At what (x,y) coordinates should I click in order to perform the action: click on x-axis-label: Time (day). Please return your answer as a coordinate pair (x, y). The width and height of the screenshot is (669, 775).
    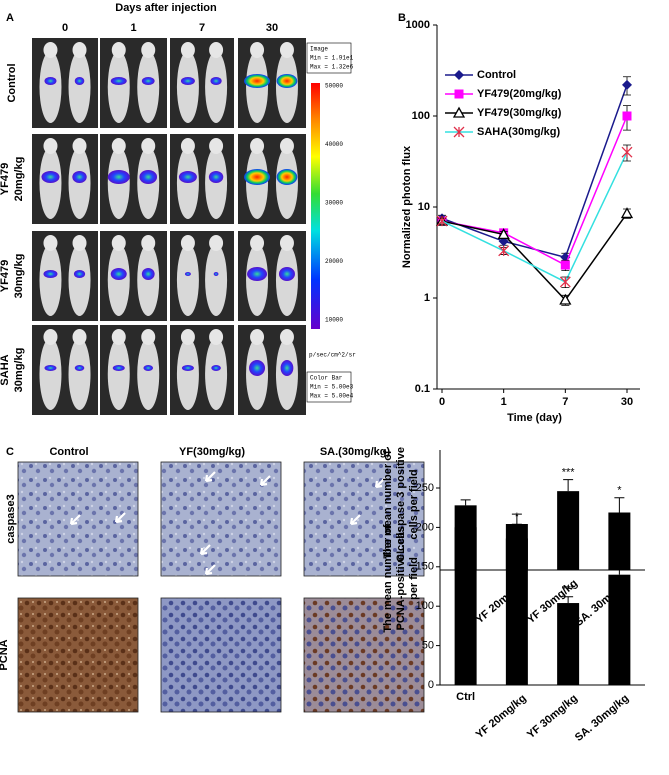
    Looking at the image, I should click on (534, 418).